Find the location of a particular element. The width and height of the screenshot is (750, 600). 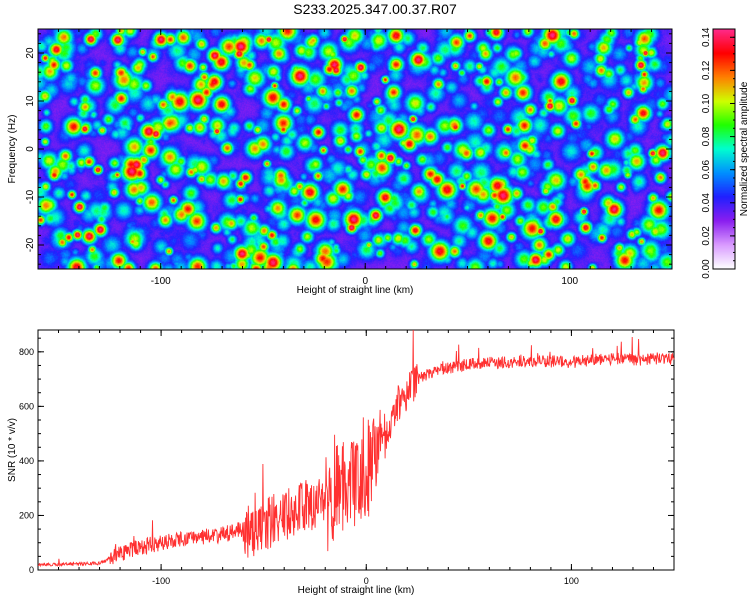

colorbar-label: Normalized spectral amplitude is located at coordinates (744, 148).